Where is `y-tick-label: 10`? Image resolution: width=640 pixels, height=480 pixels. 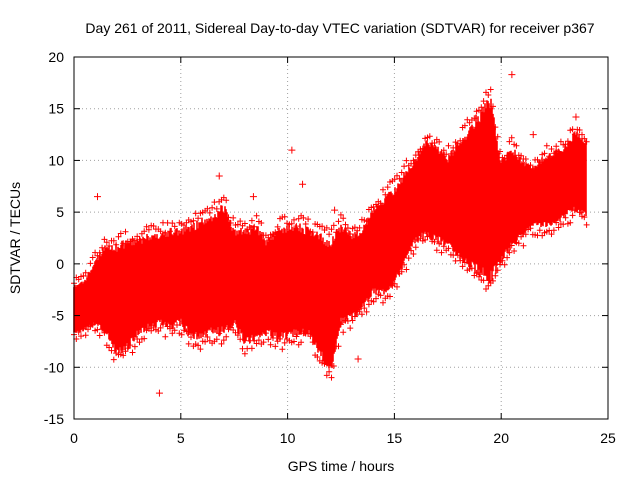
y-tick-label: 10 is located at coordinates (56, 160).